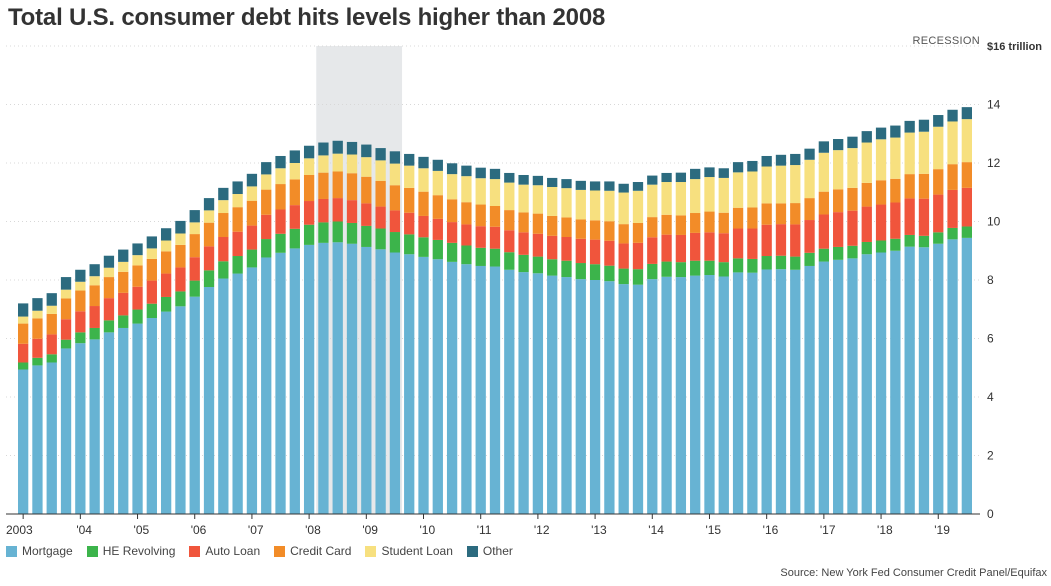  What do you see at coordinates (19, 530) in the screenshot?
I see `x-tick-label: 2003` at bounding box center [19, 530].